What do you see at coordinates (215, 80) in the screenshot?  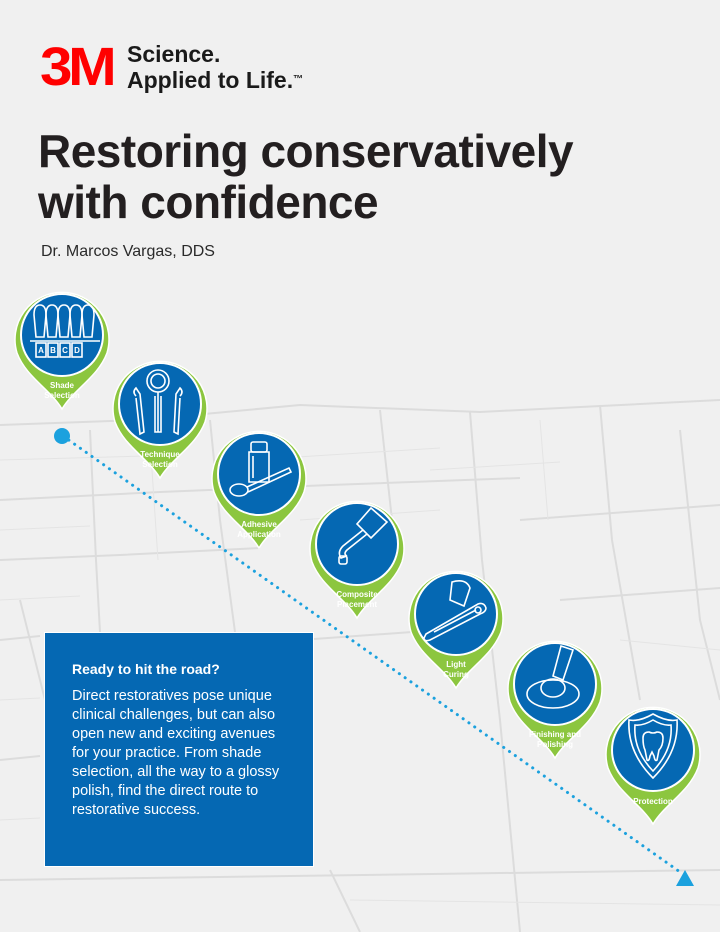 I see `tagline-line-2: Applied to Life.™` at bounding box center [215, 80].